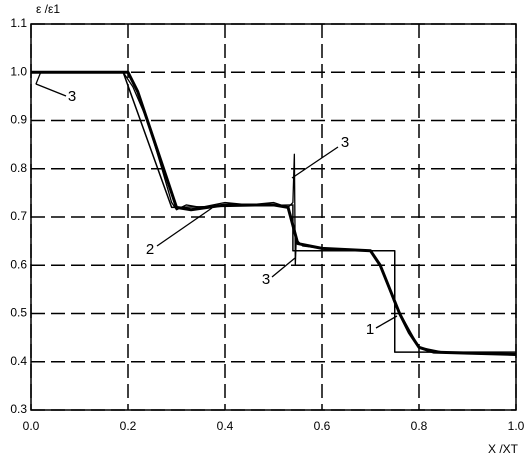 This screenshot has width=525, height=467. What do you see at coordinates (48, 9) in the screenshot?
I see `y-axis-label: ε /ε1` at bounding box center [48, 9].